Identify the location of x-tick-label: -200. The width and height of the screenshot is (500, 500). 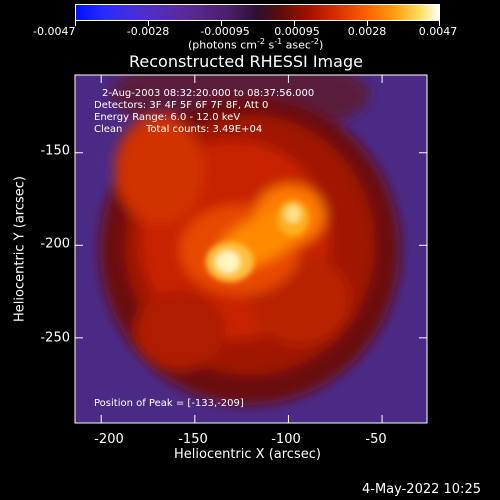
(109, 439).